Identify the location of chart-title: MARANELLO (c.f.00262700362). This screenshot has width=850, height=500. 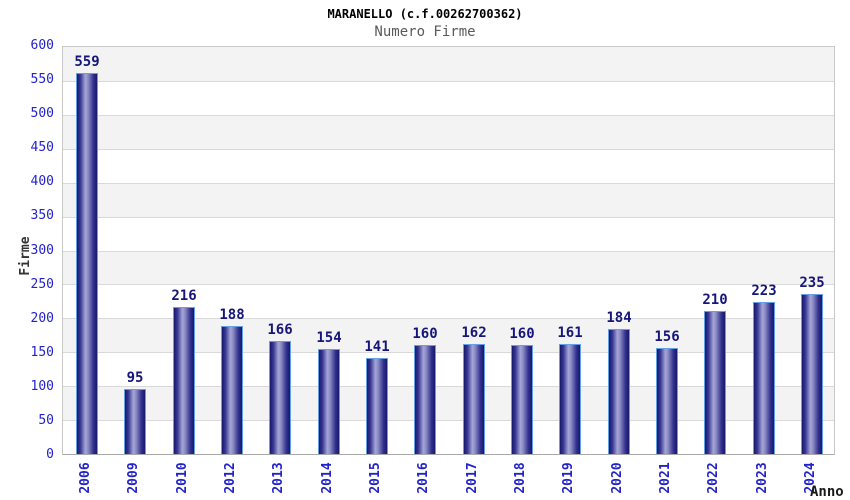
(425, 14).